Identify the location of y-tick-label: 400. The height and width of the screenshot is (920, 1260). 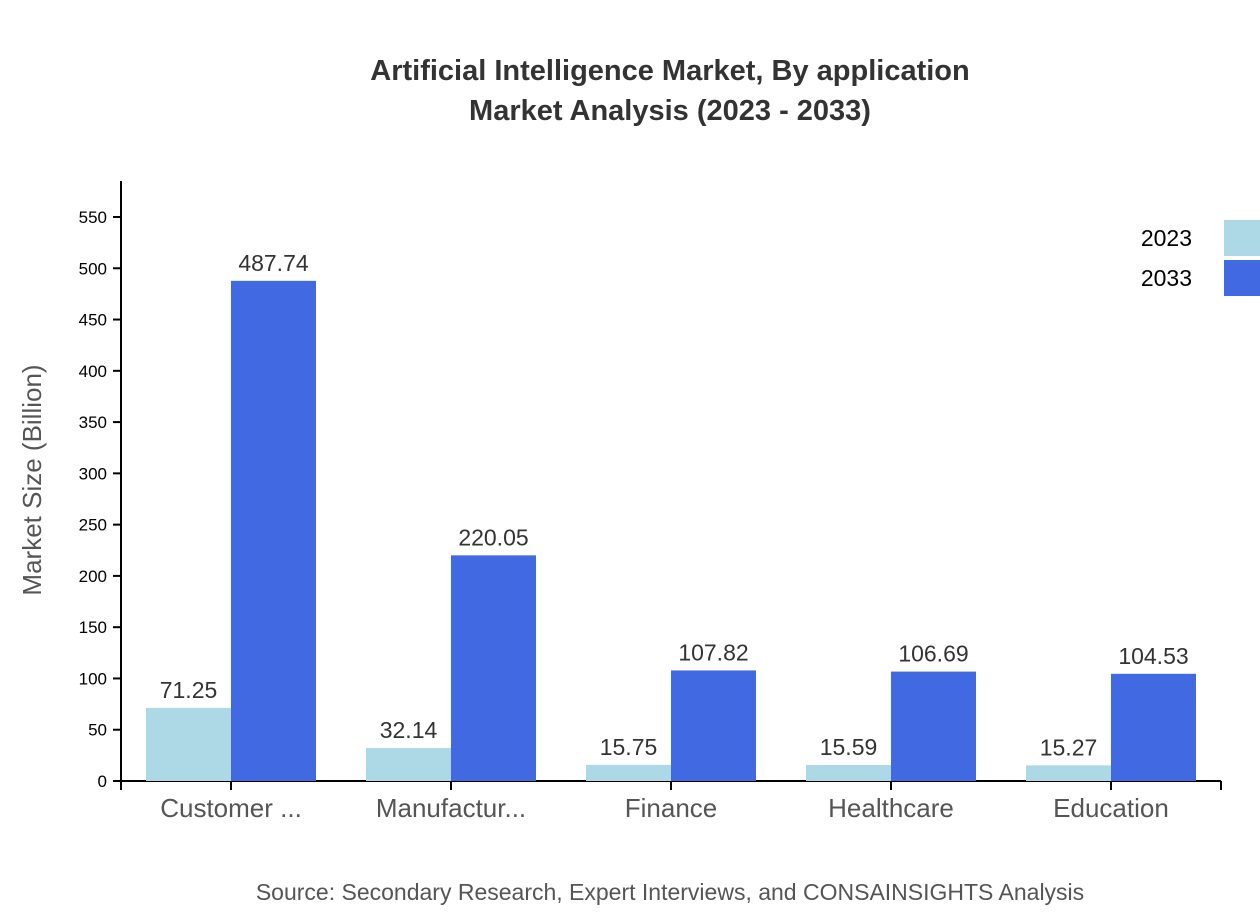
(93, 371).